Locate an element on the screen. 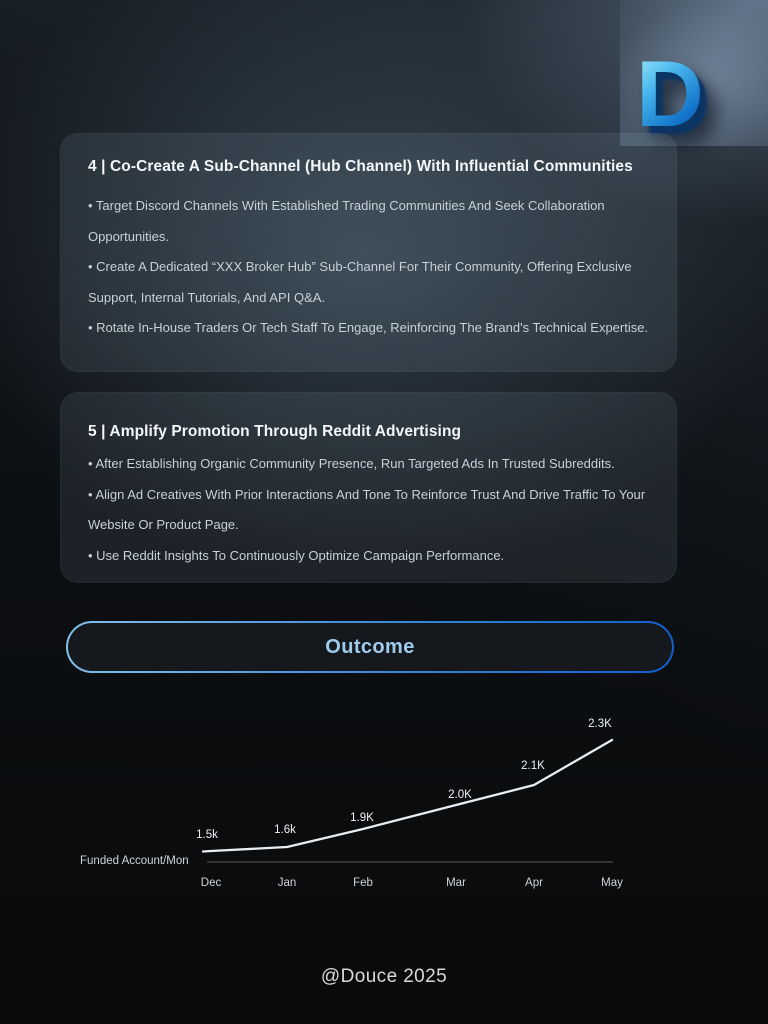 Image resolution: width=768 pixels, height=1024 pixels. outcome-button-label: Outcome is located at coordinates (370, 646).